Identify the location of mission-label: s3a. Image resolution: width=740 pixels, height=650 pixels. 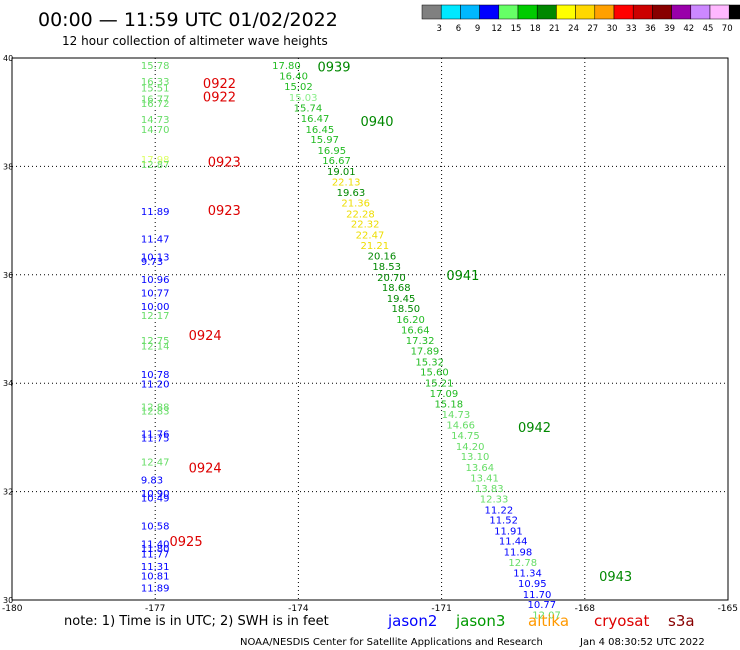
(681, 621).